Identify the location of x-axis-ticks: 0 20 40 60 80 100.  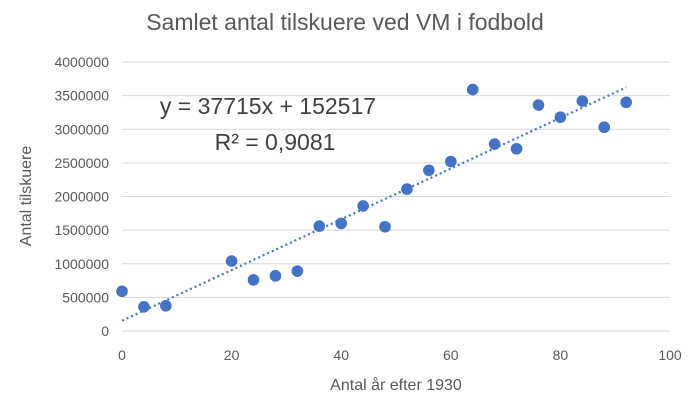
(400, 355).